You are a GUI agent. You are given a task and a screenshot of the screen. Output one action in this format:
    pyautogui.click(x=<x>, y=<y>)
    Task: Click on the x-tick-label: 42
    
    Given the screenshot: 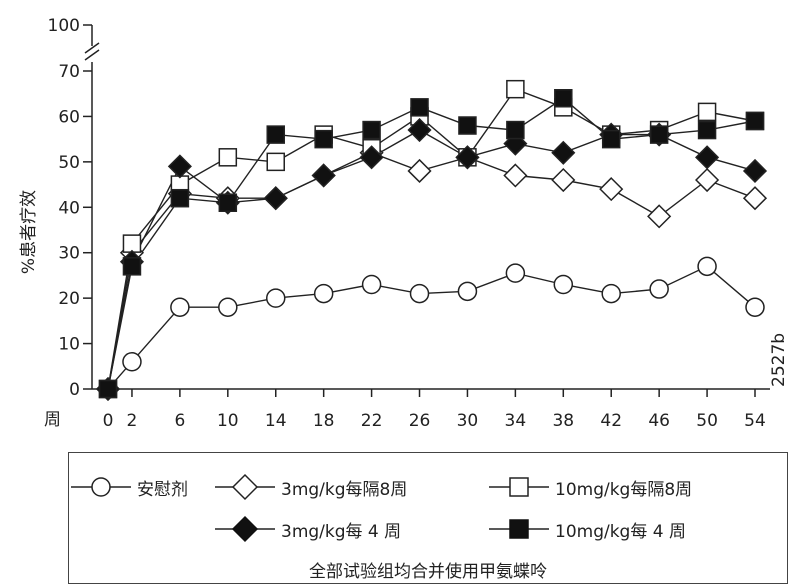 What is the action you would take?
    pyautogui.click(x=611, y=421)
    